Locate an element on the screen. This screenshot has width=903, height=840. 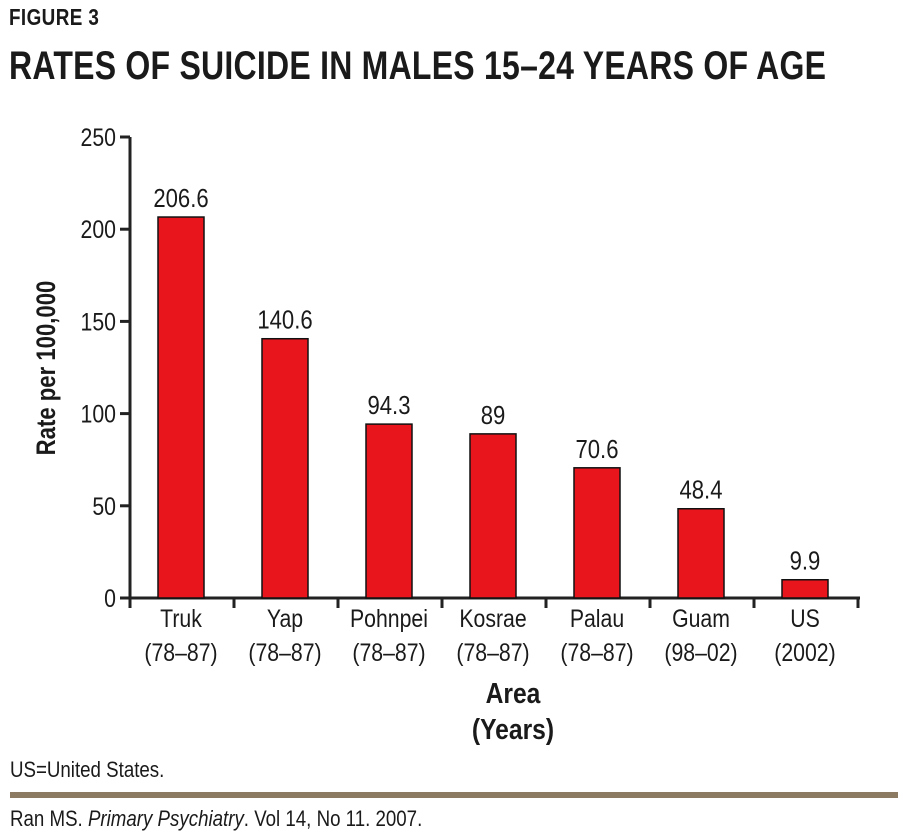
y-tick-label: 200 is located at coordinates (98, 230).